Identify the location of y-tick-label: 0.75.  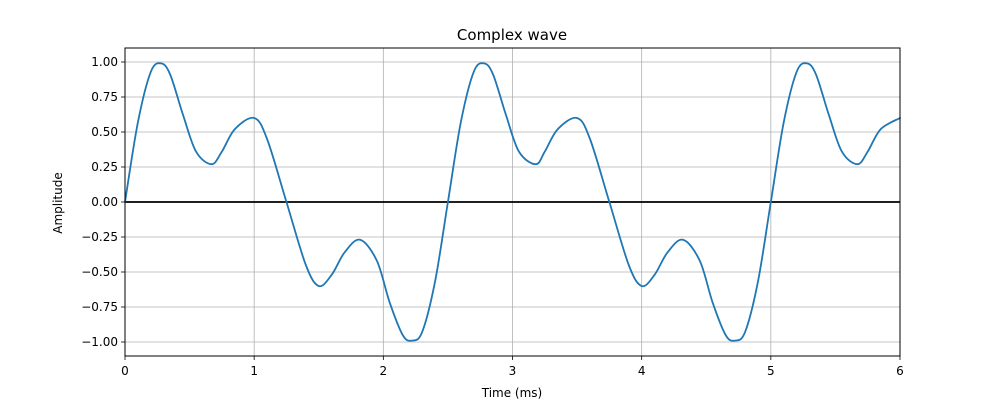
(104, 97).